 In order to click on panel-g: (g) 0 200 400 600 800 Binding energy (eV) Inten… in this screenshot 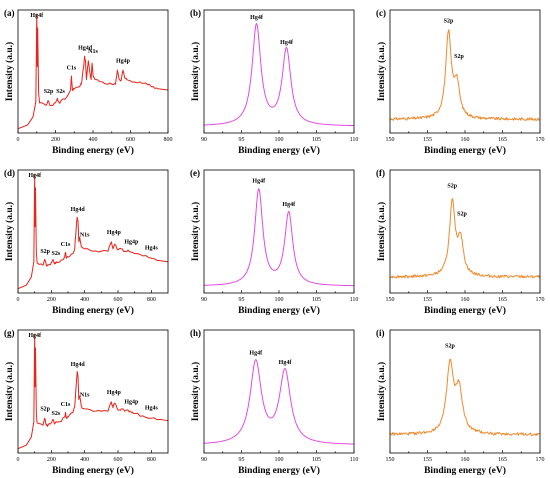, I will do `click(86, 402)`.